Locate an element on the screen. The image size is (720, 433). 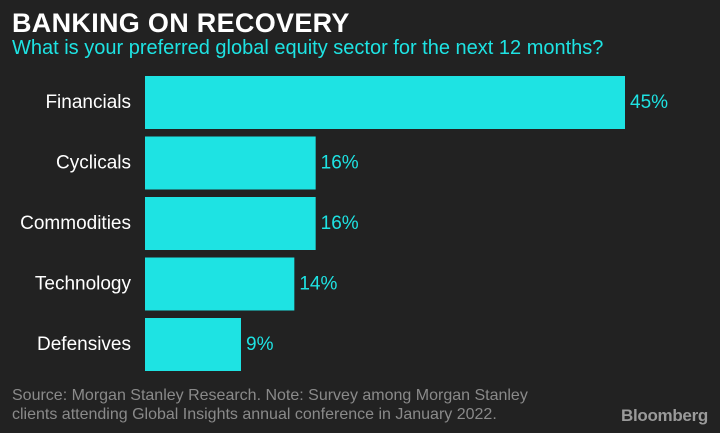
category-label: Financials is located at coordinates (88, 102).